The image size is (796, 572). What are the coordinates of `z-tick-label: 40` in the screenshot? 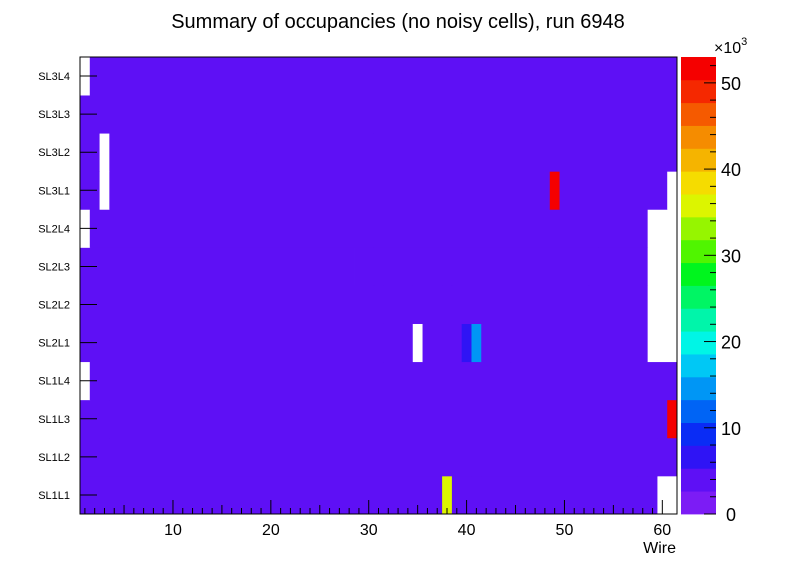 It's located at (731, 170).